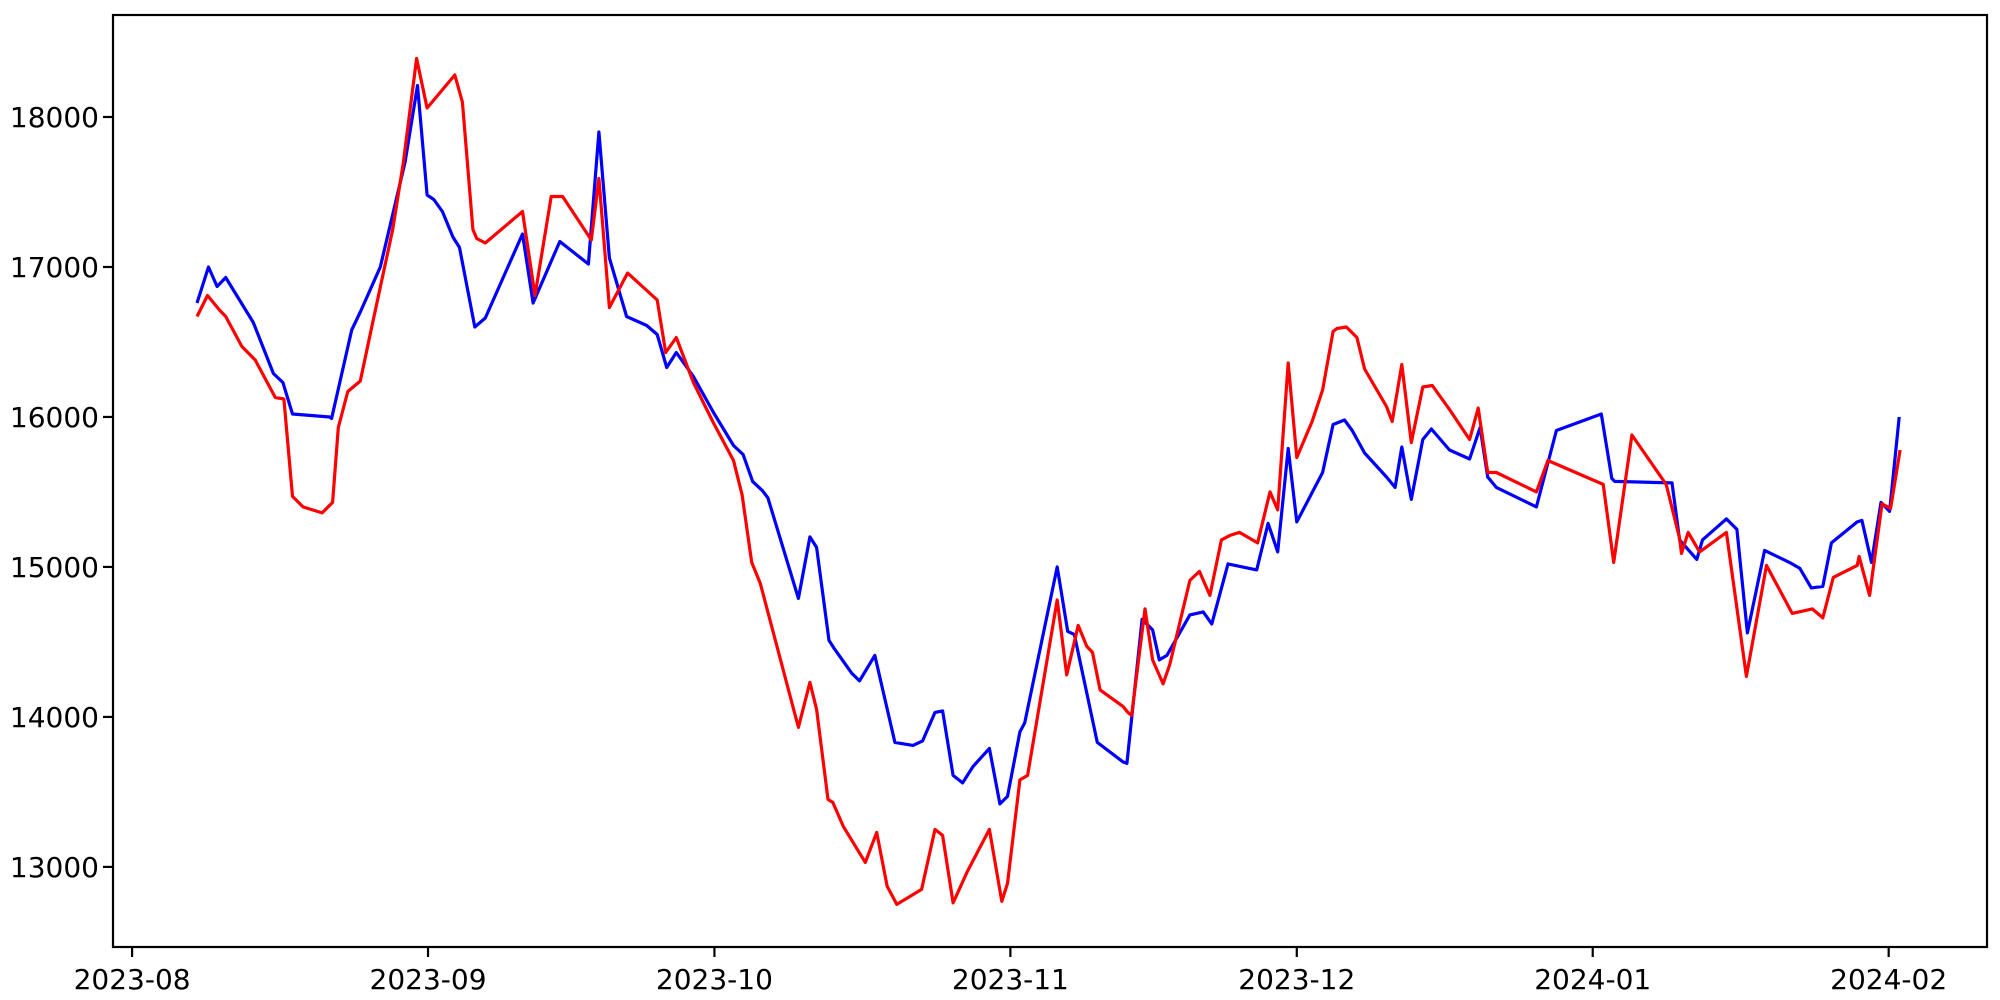  What do you see at coordinates (54, 867) in the screenshot?
I see `y-tick-label: 13000` at bounding box center [54, 867].